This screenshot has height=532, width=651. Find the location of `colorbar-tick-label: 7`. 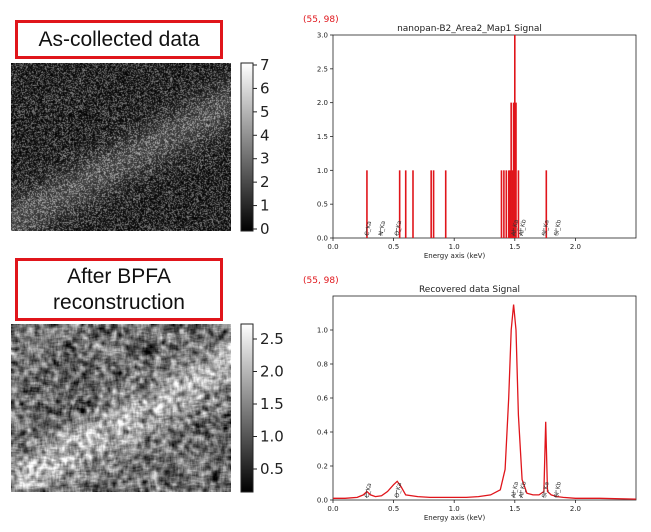

colorbar-tick-label: 7 is located at coordinates (265, 65).